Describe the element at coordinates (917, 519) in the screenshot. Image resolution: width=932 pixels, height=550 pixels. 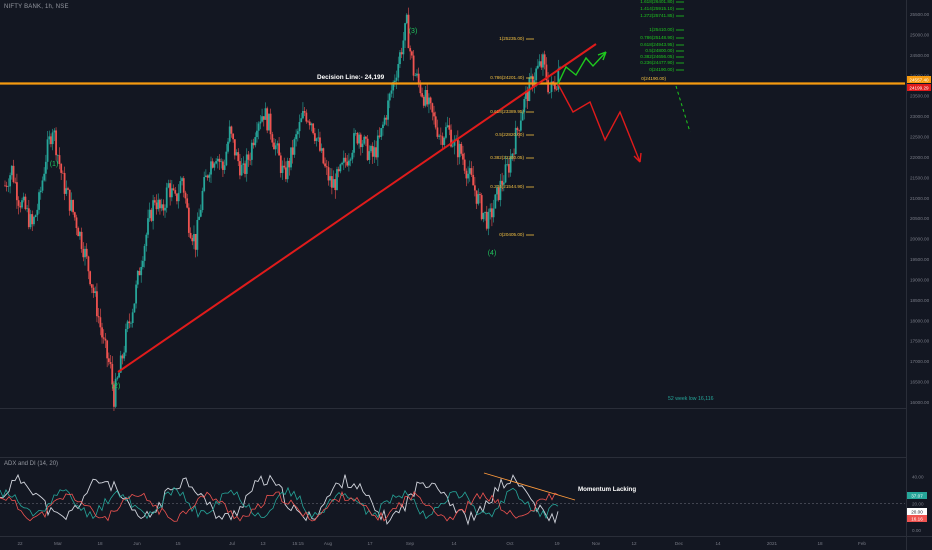
I see `indicator-badge-label: 16.16` at that location.